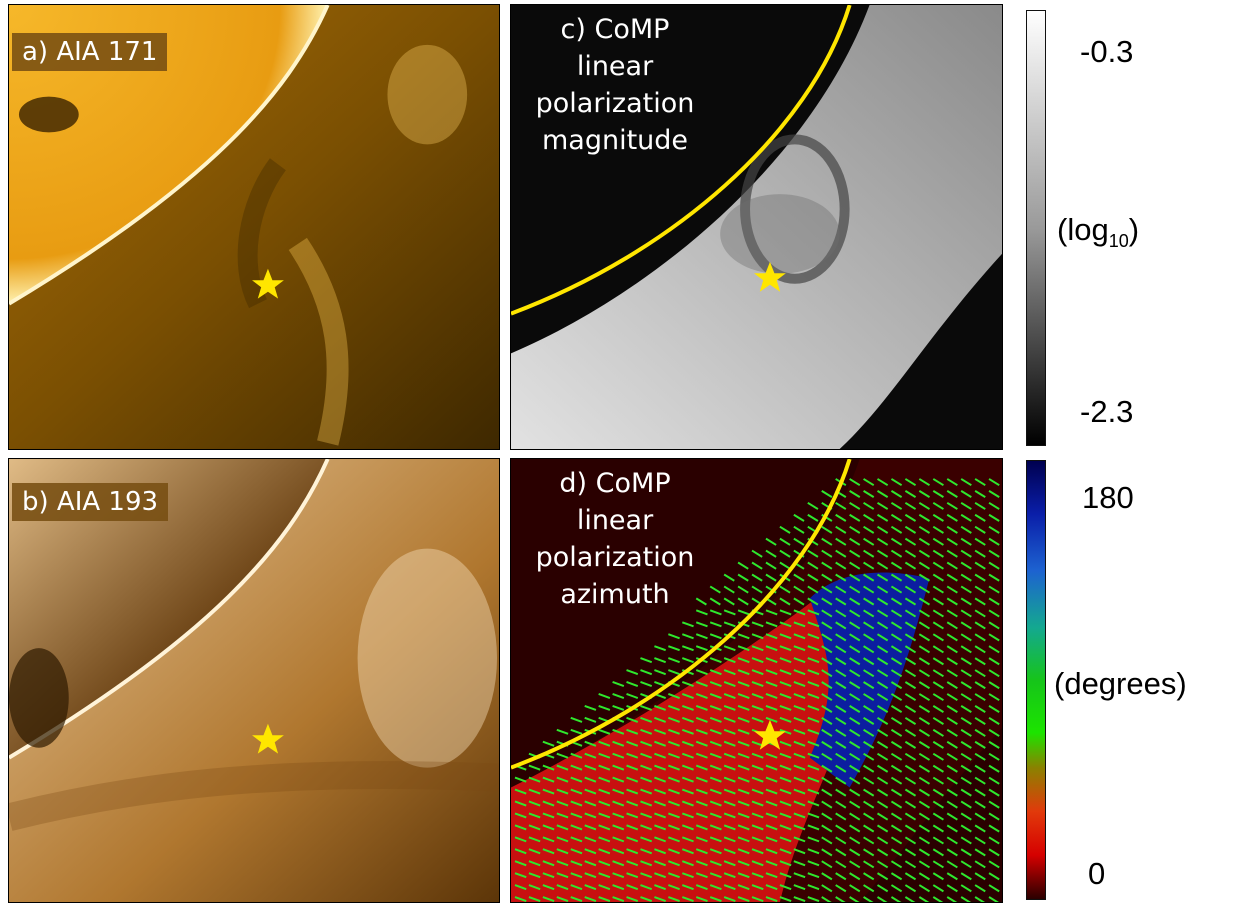 Image resolution: width=1248 pixels, height=905 pixels. What do you see at coordinates (770, 276) in the screenshot?
I see `star-icon` at bounding box center [770, 276].